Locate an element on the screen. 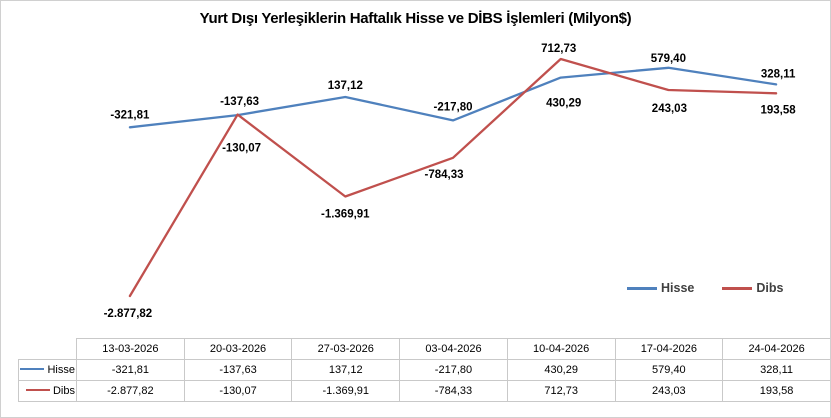 Image resolution: width=831 pixels, height=418 pixels. dibs-data-label: 193,58 is located at coordinates (779, 110).